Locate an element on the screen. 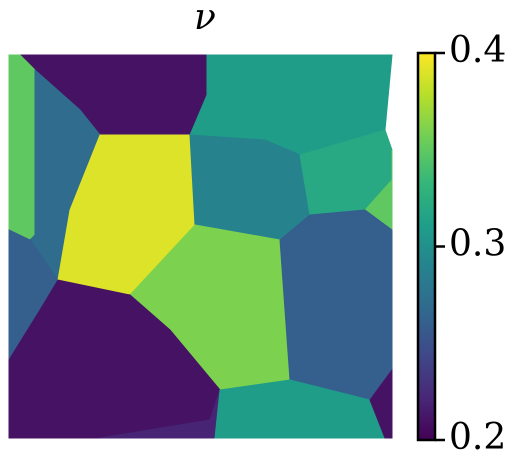 The image size is (525, 473). colorbar is located at coordinates (426, 246).